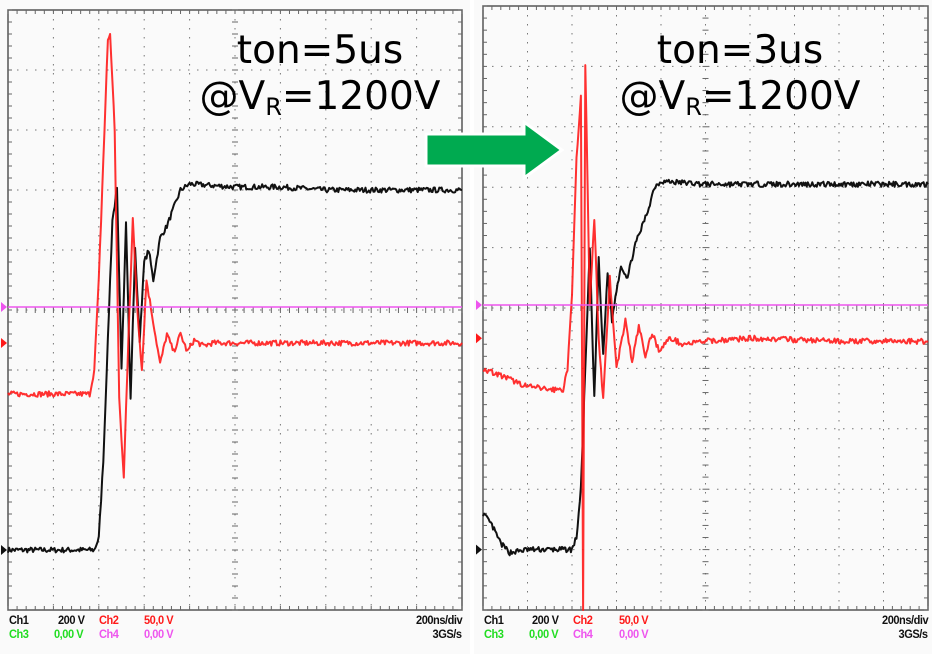 The image size is (932, 654). Describe the element at coordinates (494, 634) in the screenshot. I see `ch3-label-right: Ch3` at that location.